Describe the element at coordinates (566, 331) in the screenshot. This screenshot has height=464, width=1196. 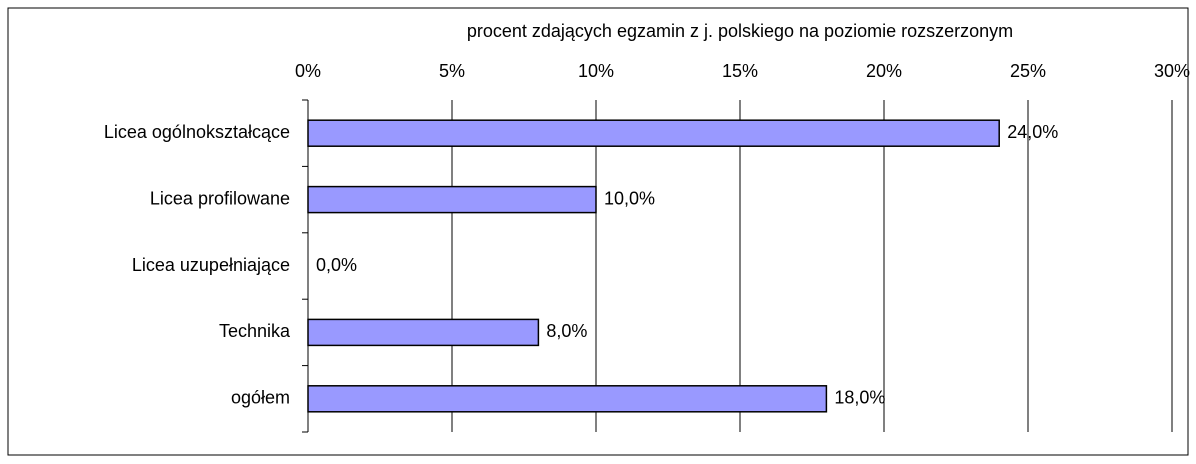
I see `value-label: 8,0%` at that location.